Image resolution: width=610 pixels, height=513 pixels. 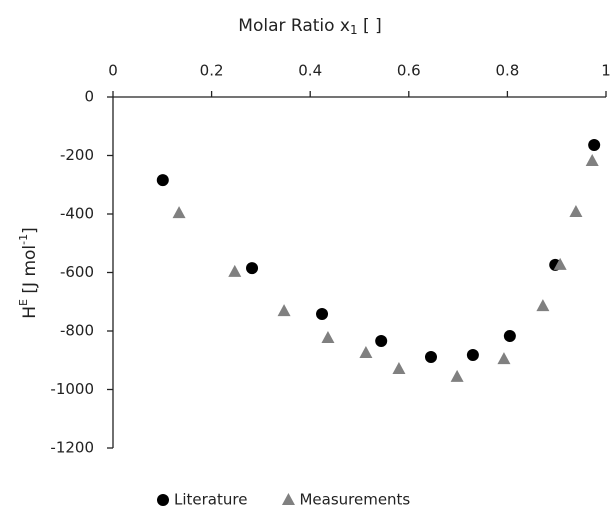 What do you see at coordinates (89, 97) in the screenshot?
I see `y-tick-label: 0` at bounding box center [89, 97].